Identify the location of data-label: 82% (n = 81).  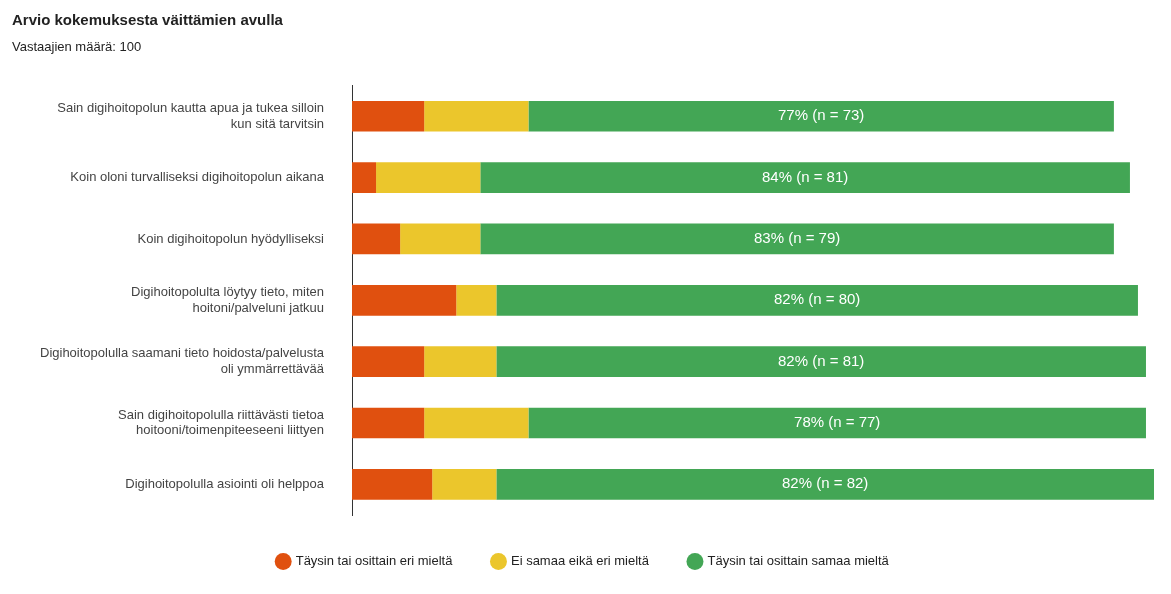
(821, 360).